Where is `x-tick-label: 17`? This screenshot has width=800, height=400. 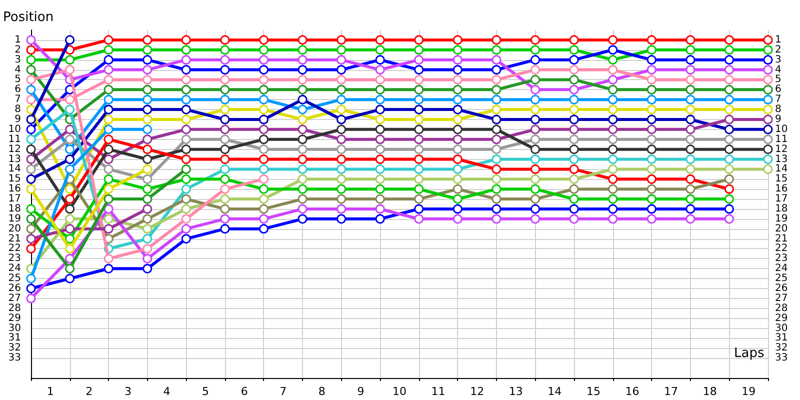 x-tick-label: 17 is located at coordinates (671, 391).